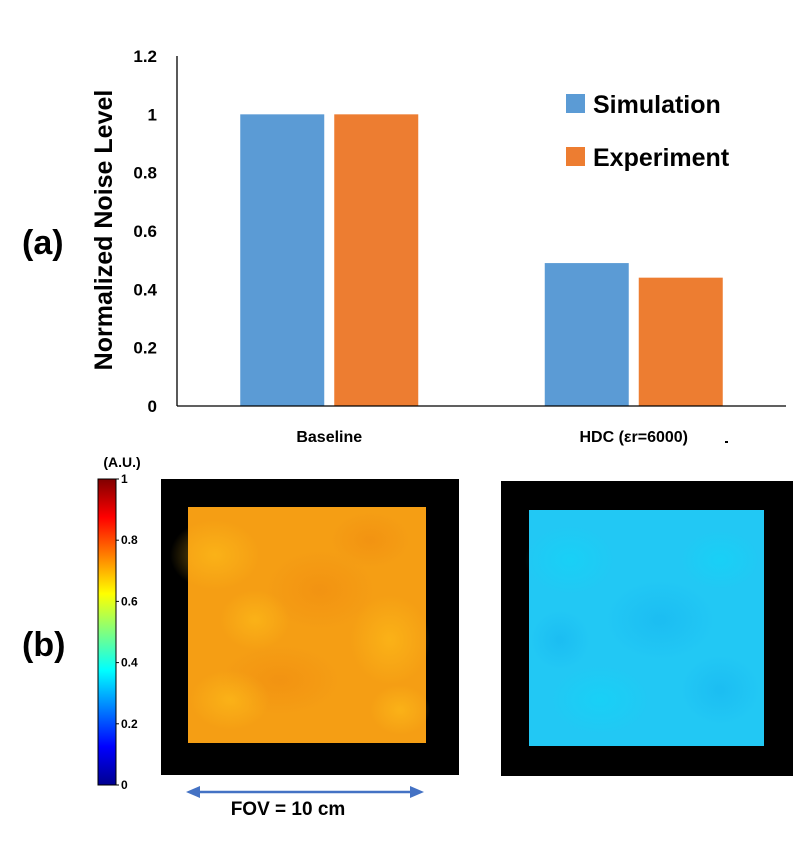 The width and height of the screenshot is (811, 841). I want to click on heatmap-baseline-texture, so click(300, 623).